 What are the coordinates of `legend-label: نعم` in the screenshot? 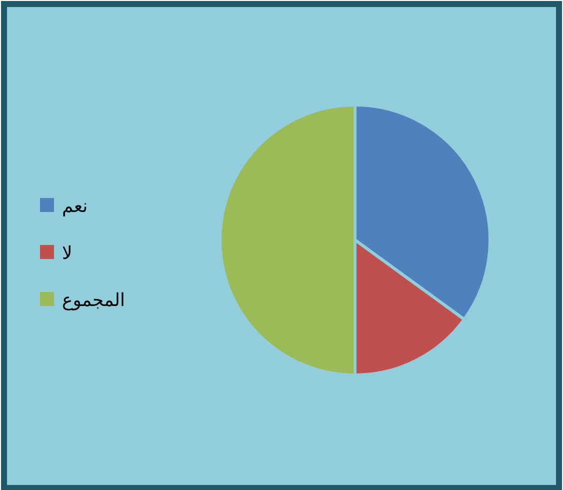 It's located at (75, 206).